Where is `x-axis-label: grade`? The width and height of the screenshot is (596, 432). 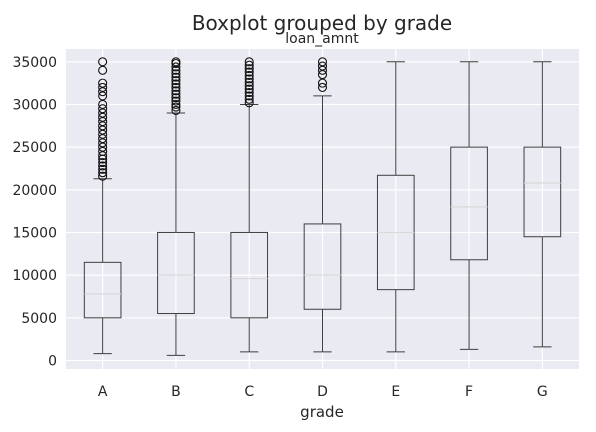 x-axis-label: grade is located at coordinates (322, 412).